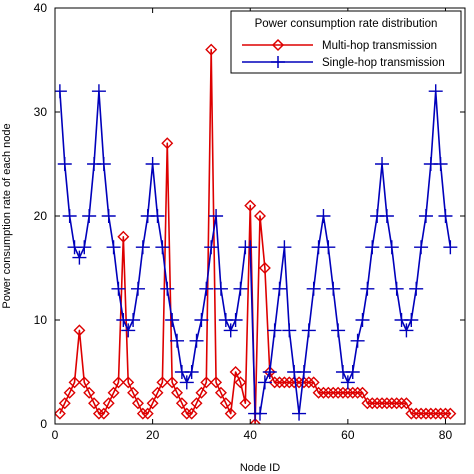 Image resolution: width=474 pixels, height=474 pixels. What do you see at coordinates (383, 63) in the screenshot?
I see `legend-label-singlehop: Single-hop transmission` at bounding box center [383, 63].